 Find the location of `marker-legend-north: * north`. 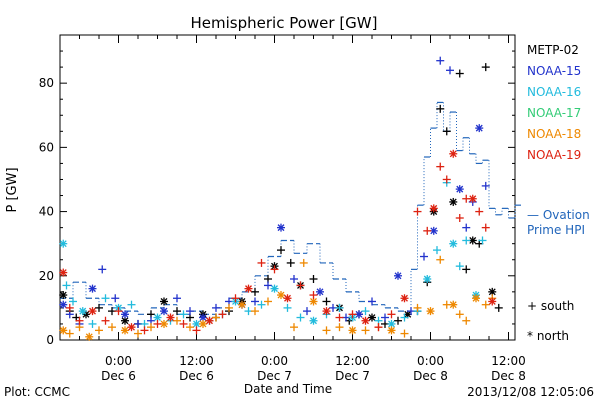

marker-legend-north: * north is located at coordinates (548, 336).